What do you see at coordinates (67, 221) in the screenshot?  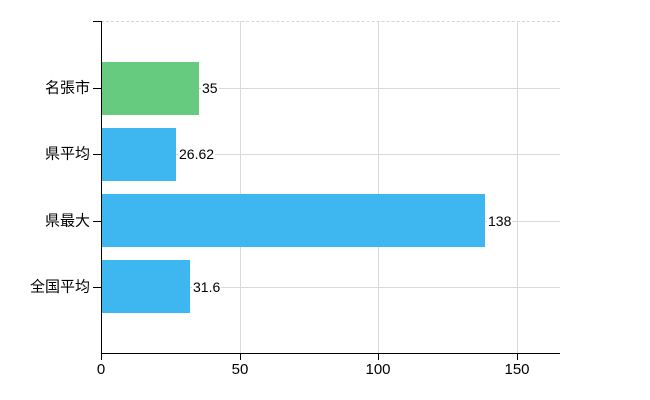 I see `category-label: 県最大` at bounding box center [67, 221].